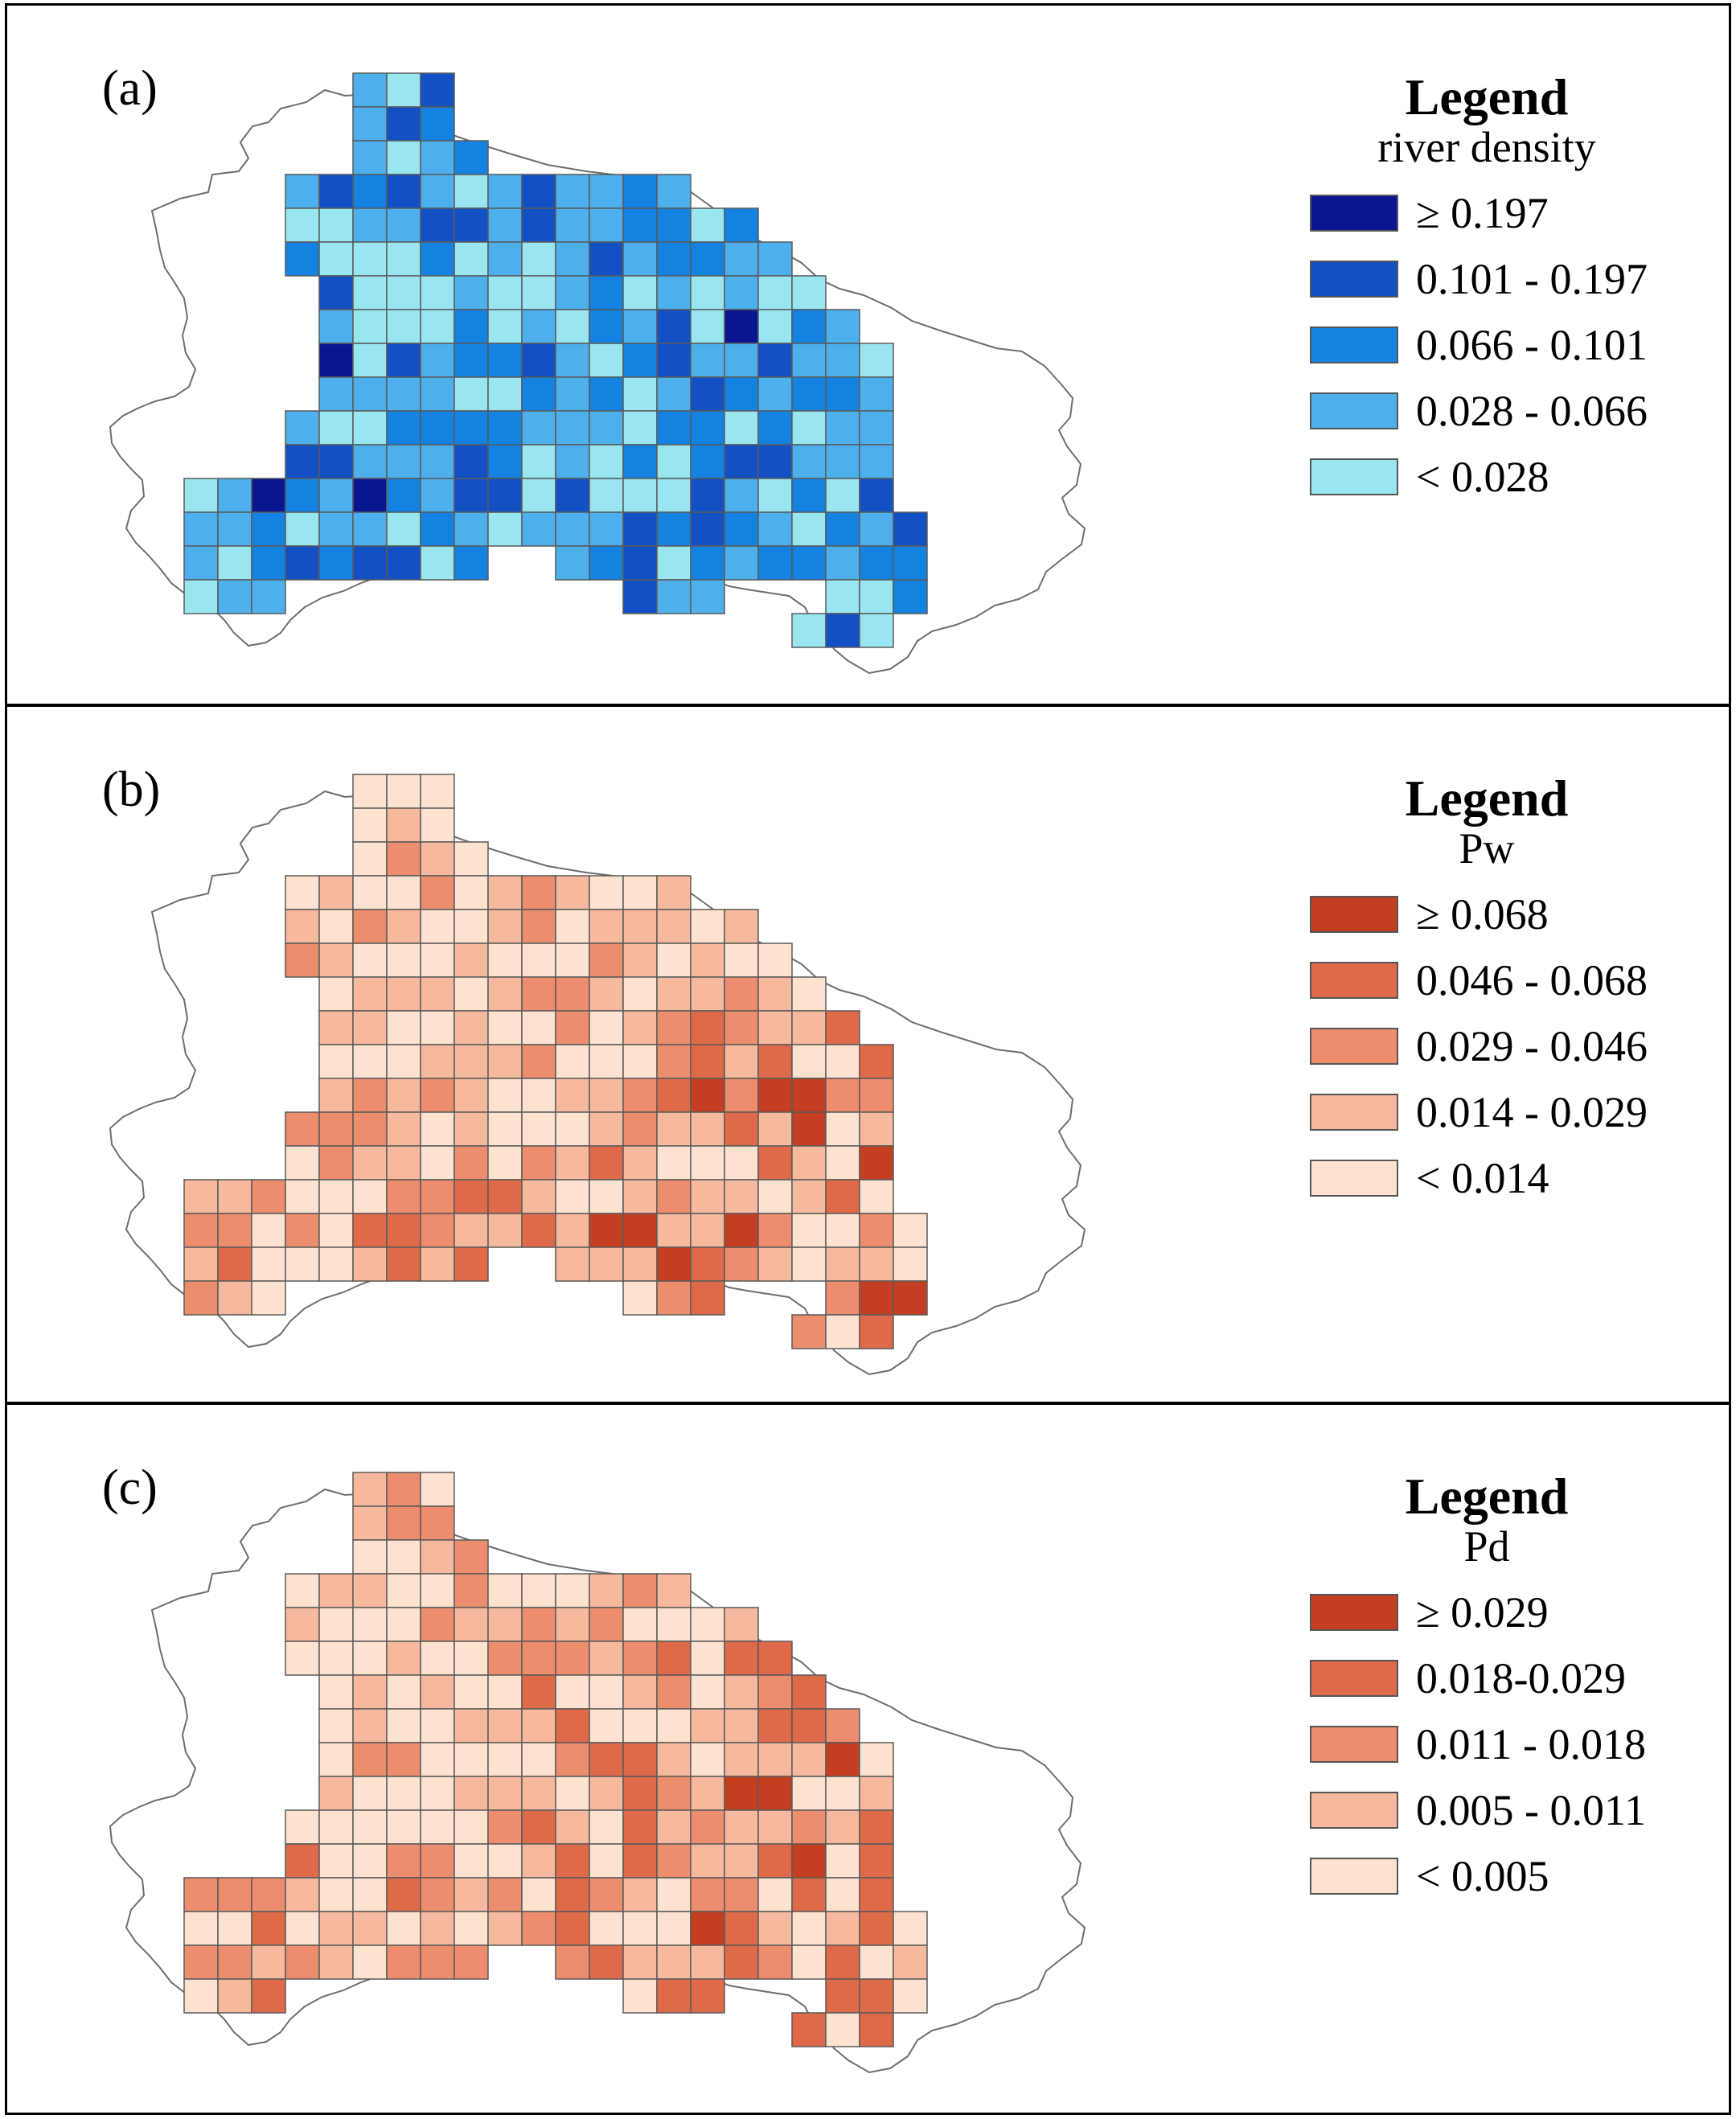 The image size is (1736, 2119). What do you see at coordinates (130, 1487) in the screenshot?
I see `panel-label: (c)` at bounding box center [130, 1487].